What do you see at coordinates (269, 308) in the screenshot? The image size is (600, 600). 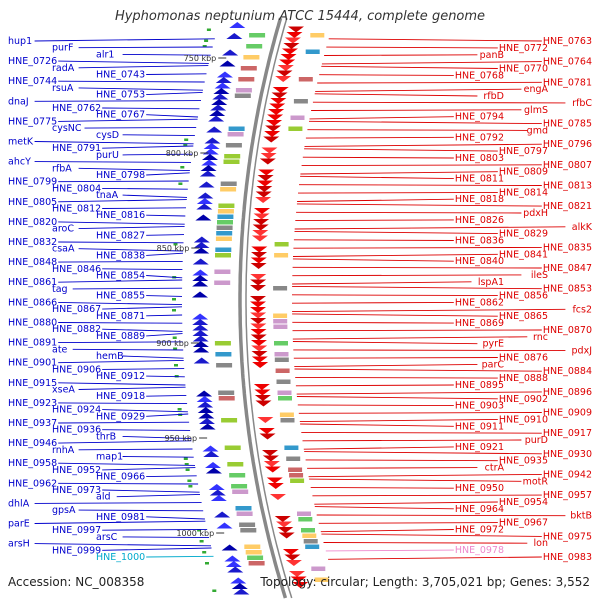 I see `backbone-arc` at bounding box center [269, 308].